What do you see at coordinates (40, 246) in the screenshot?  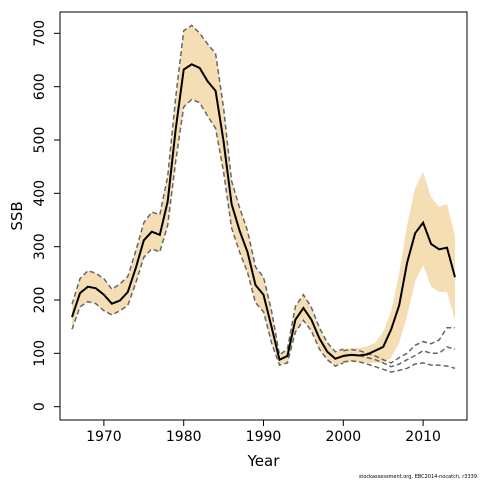 I see `y-tick-label: 300` at bounding box center [40, 246].